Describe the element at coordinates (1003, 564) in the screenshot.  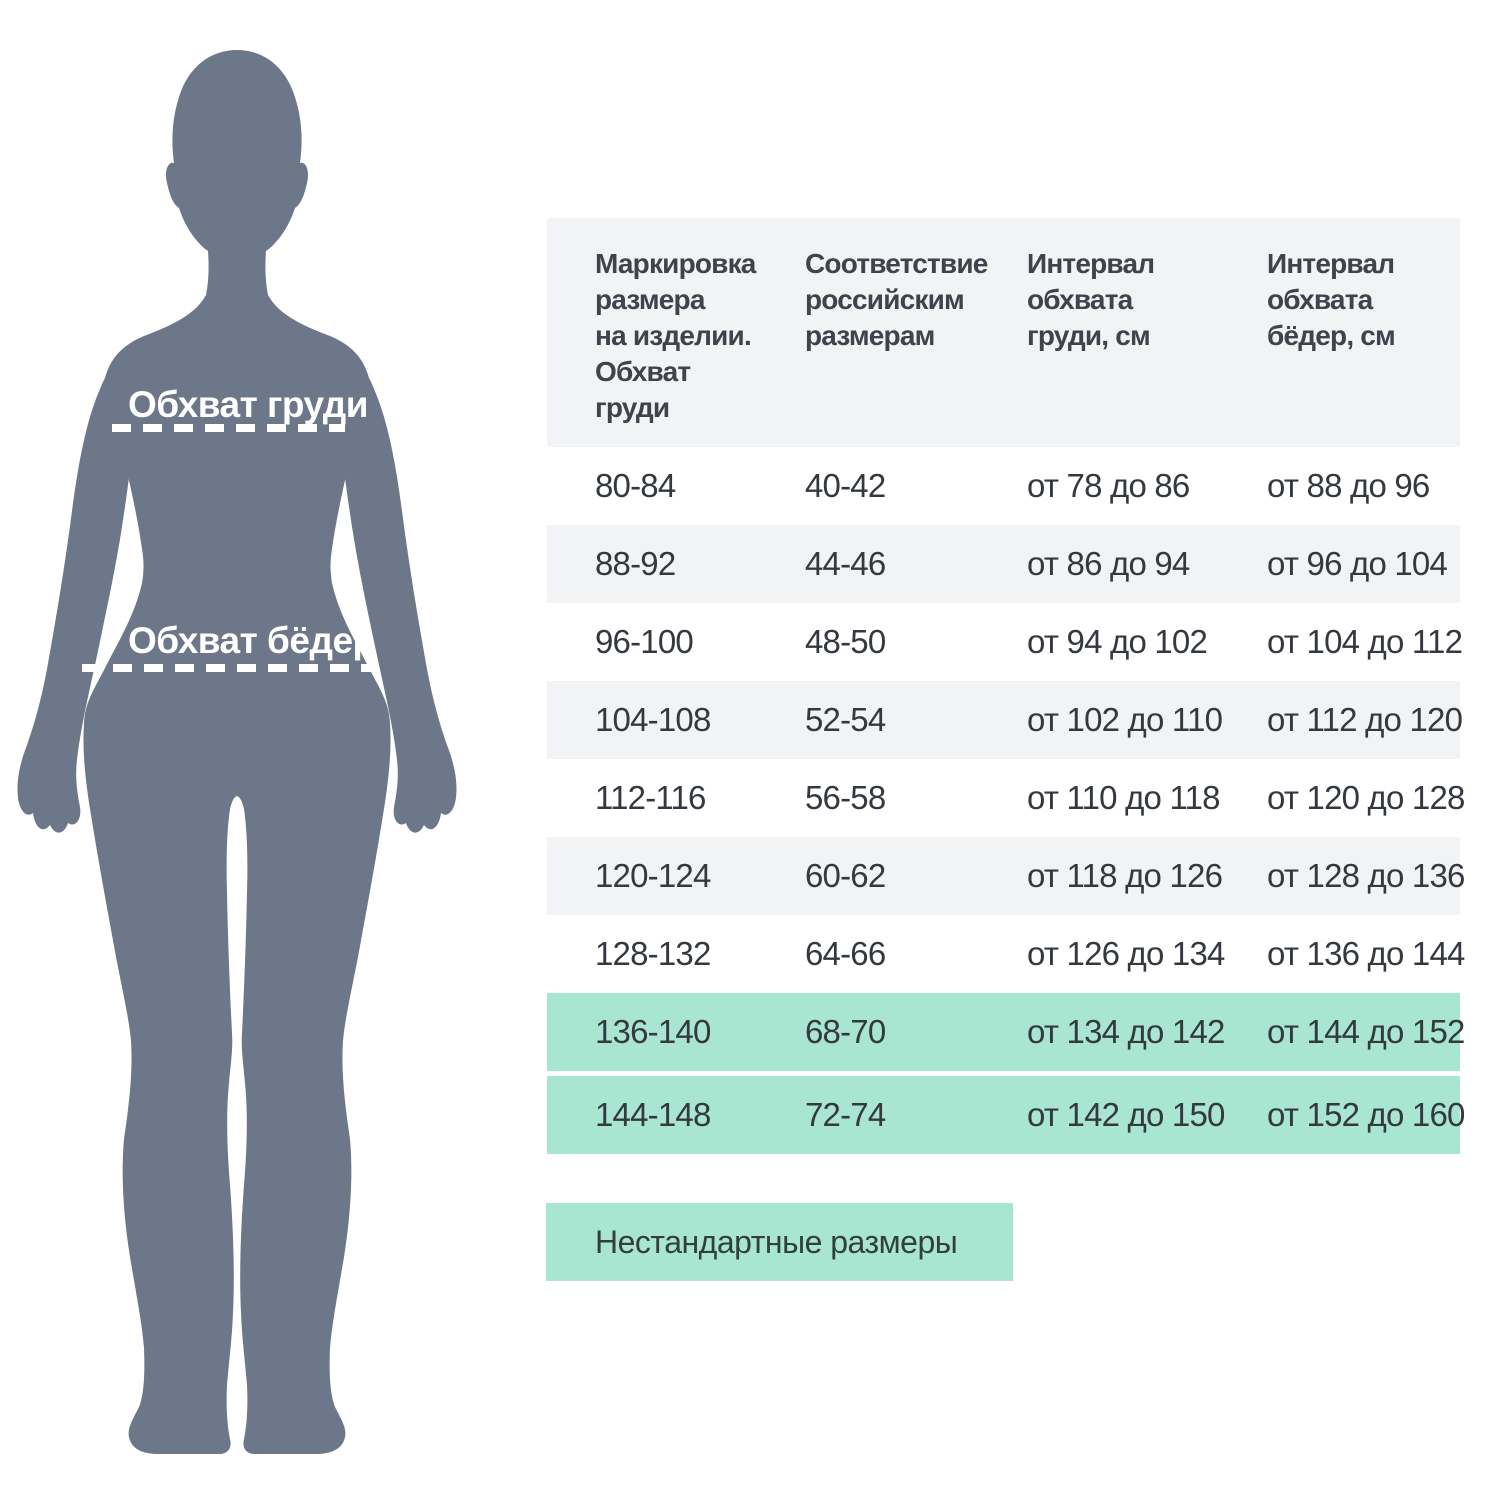
I see `table-row: 88-92 44-46 от 86 до 94 от 96 до 104` at that location.